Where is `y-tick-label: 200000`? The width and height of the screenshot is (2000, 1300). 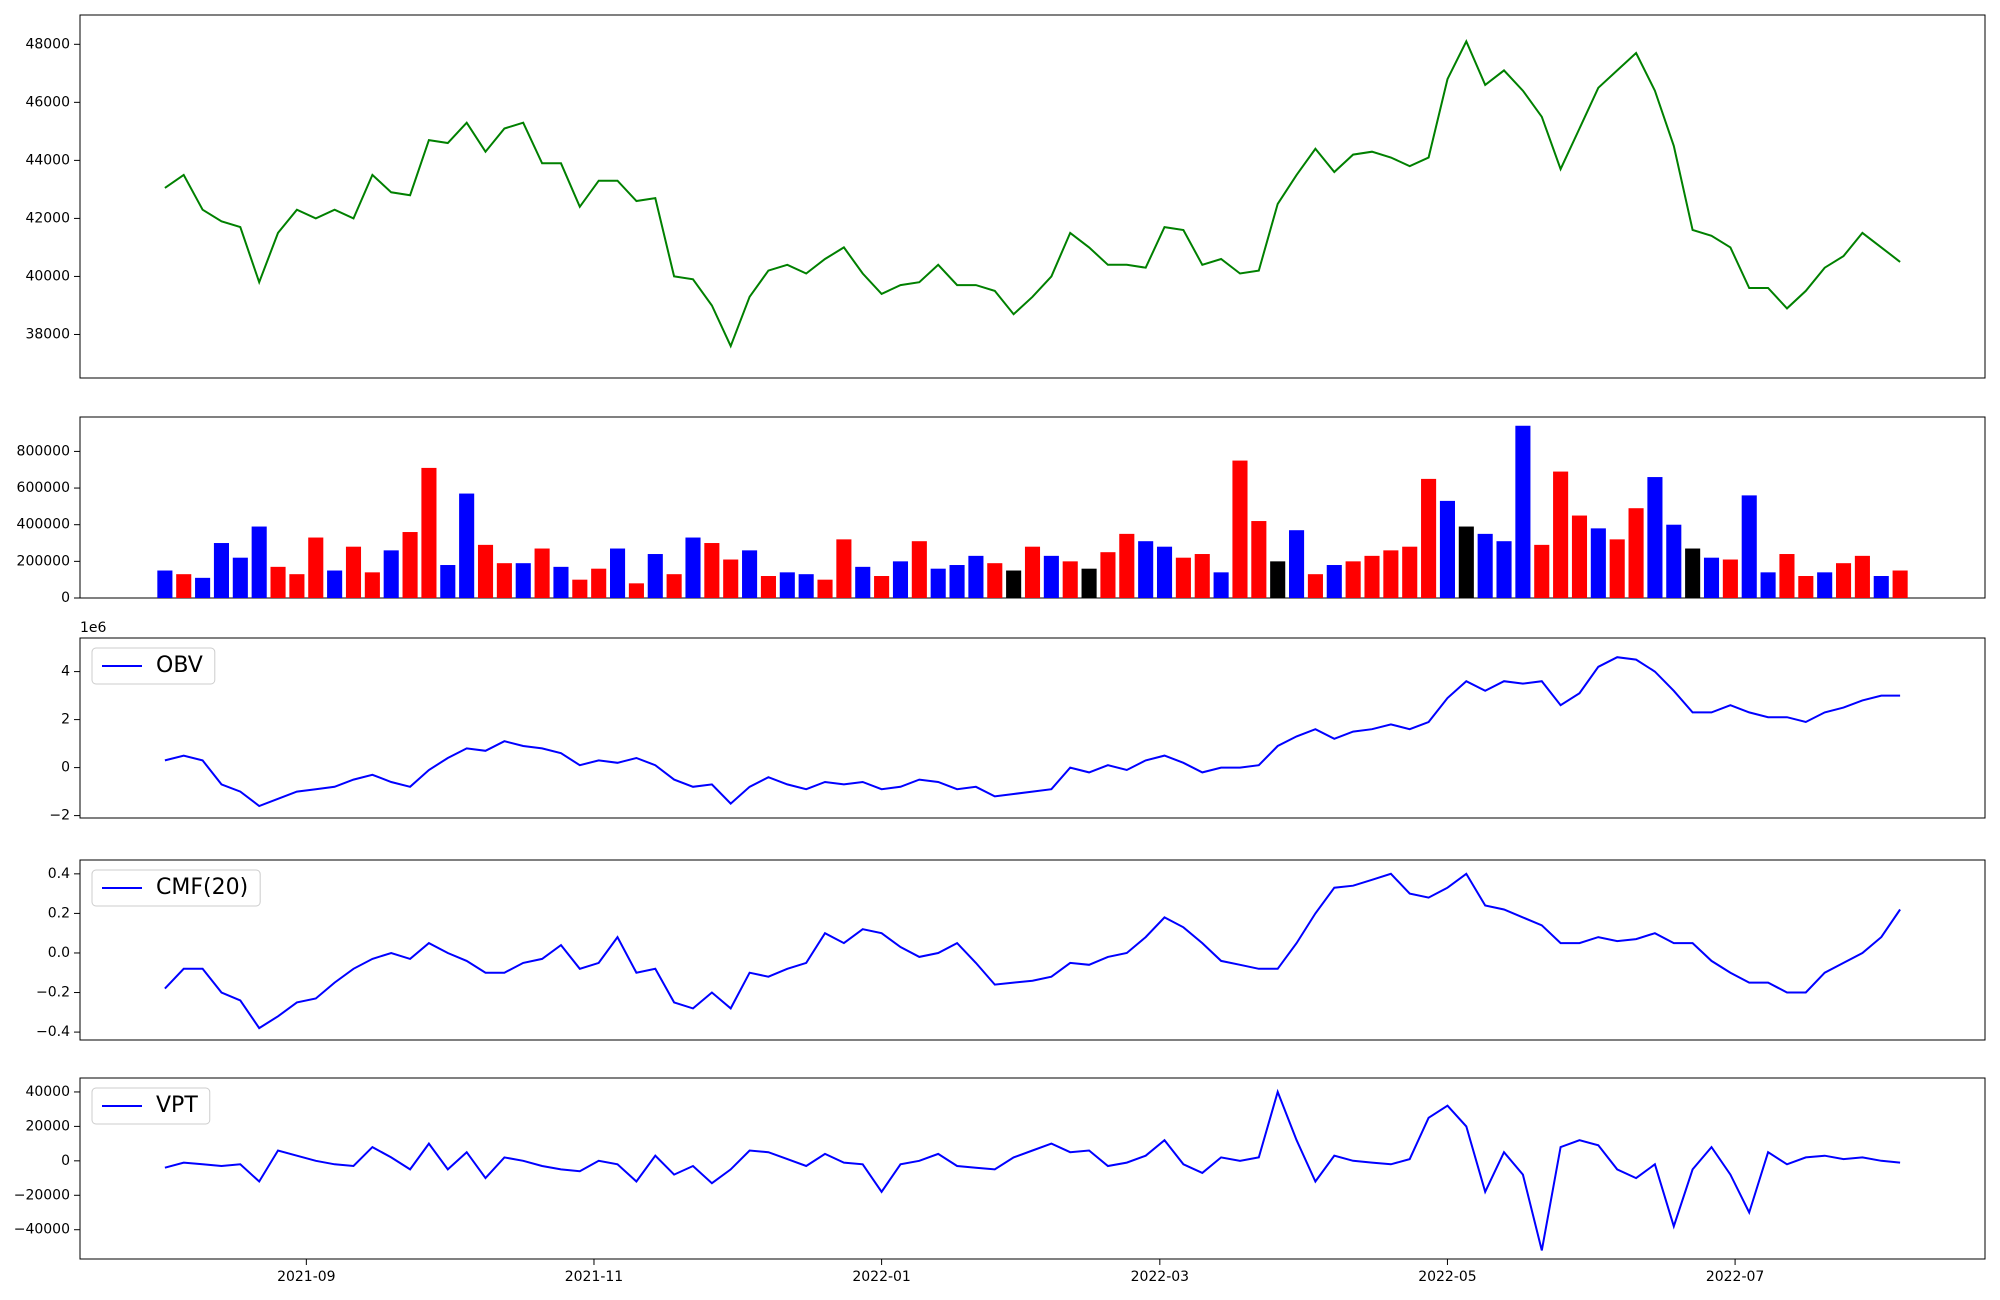
y-tick-label: 200000 is located at coordinates (43, 561).